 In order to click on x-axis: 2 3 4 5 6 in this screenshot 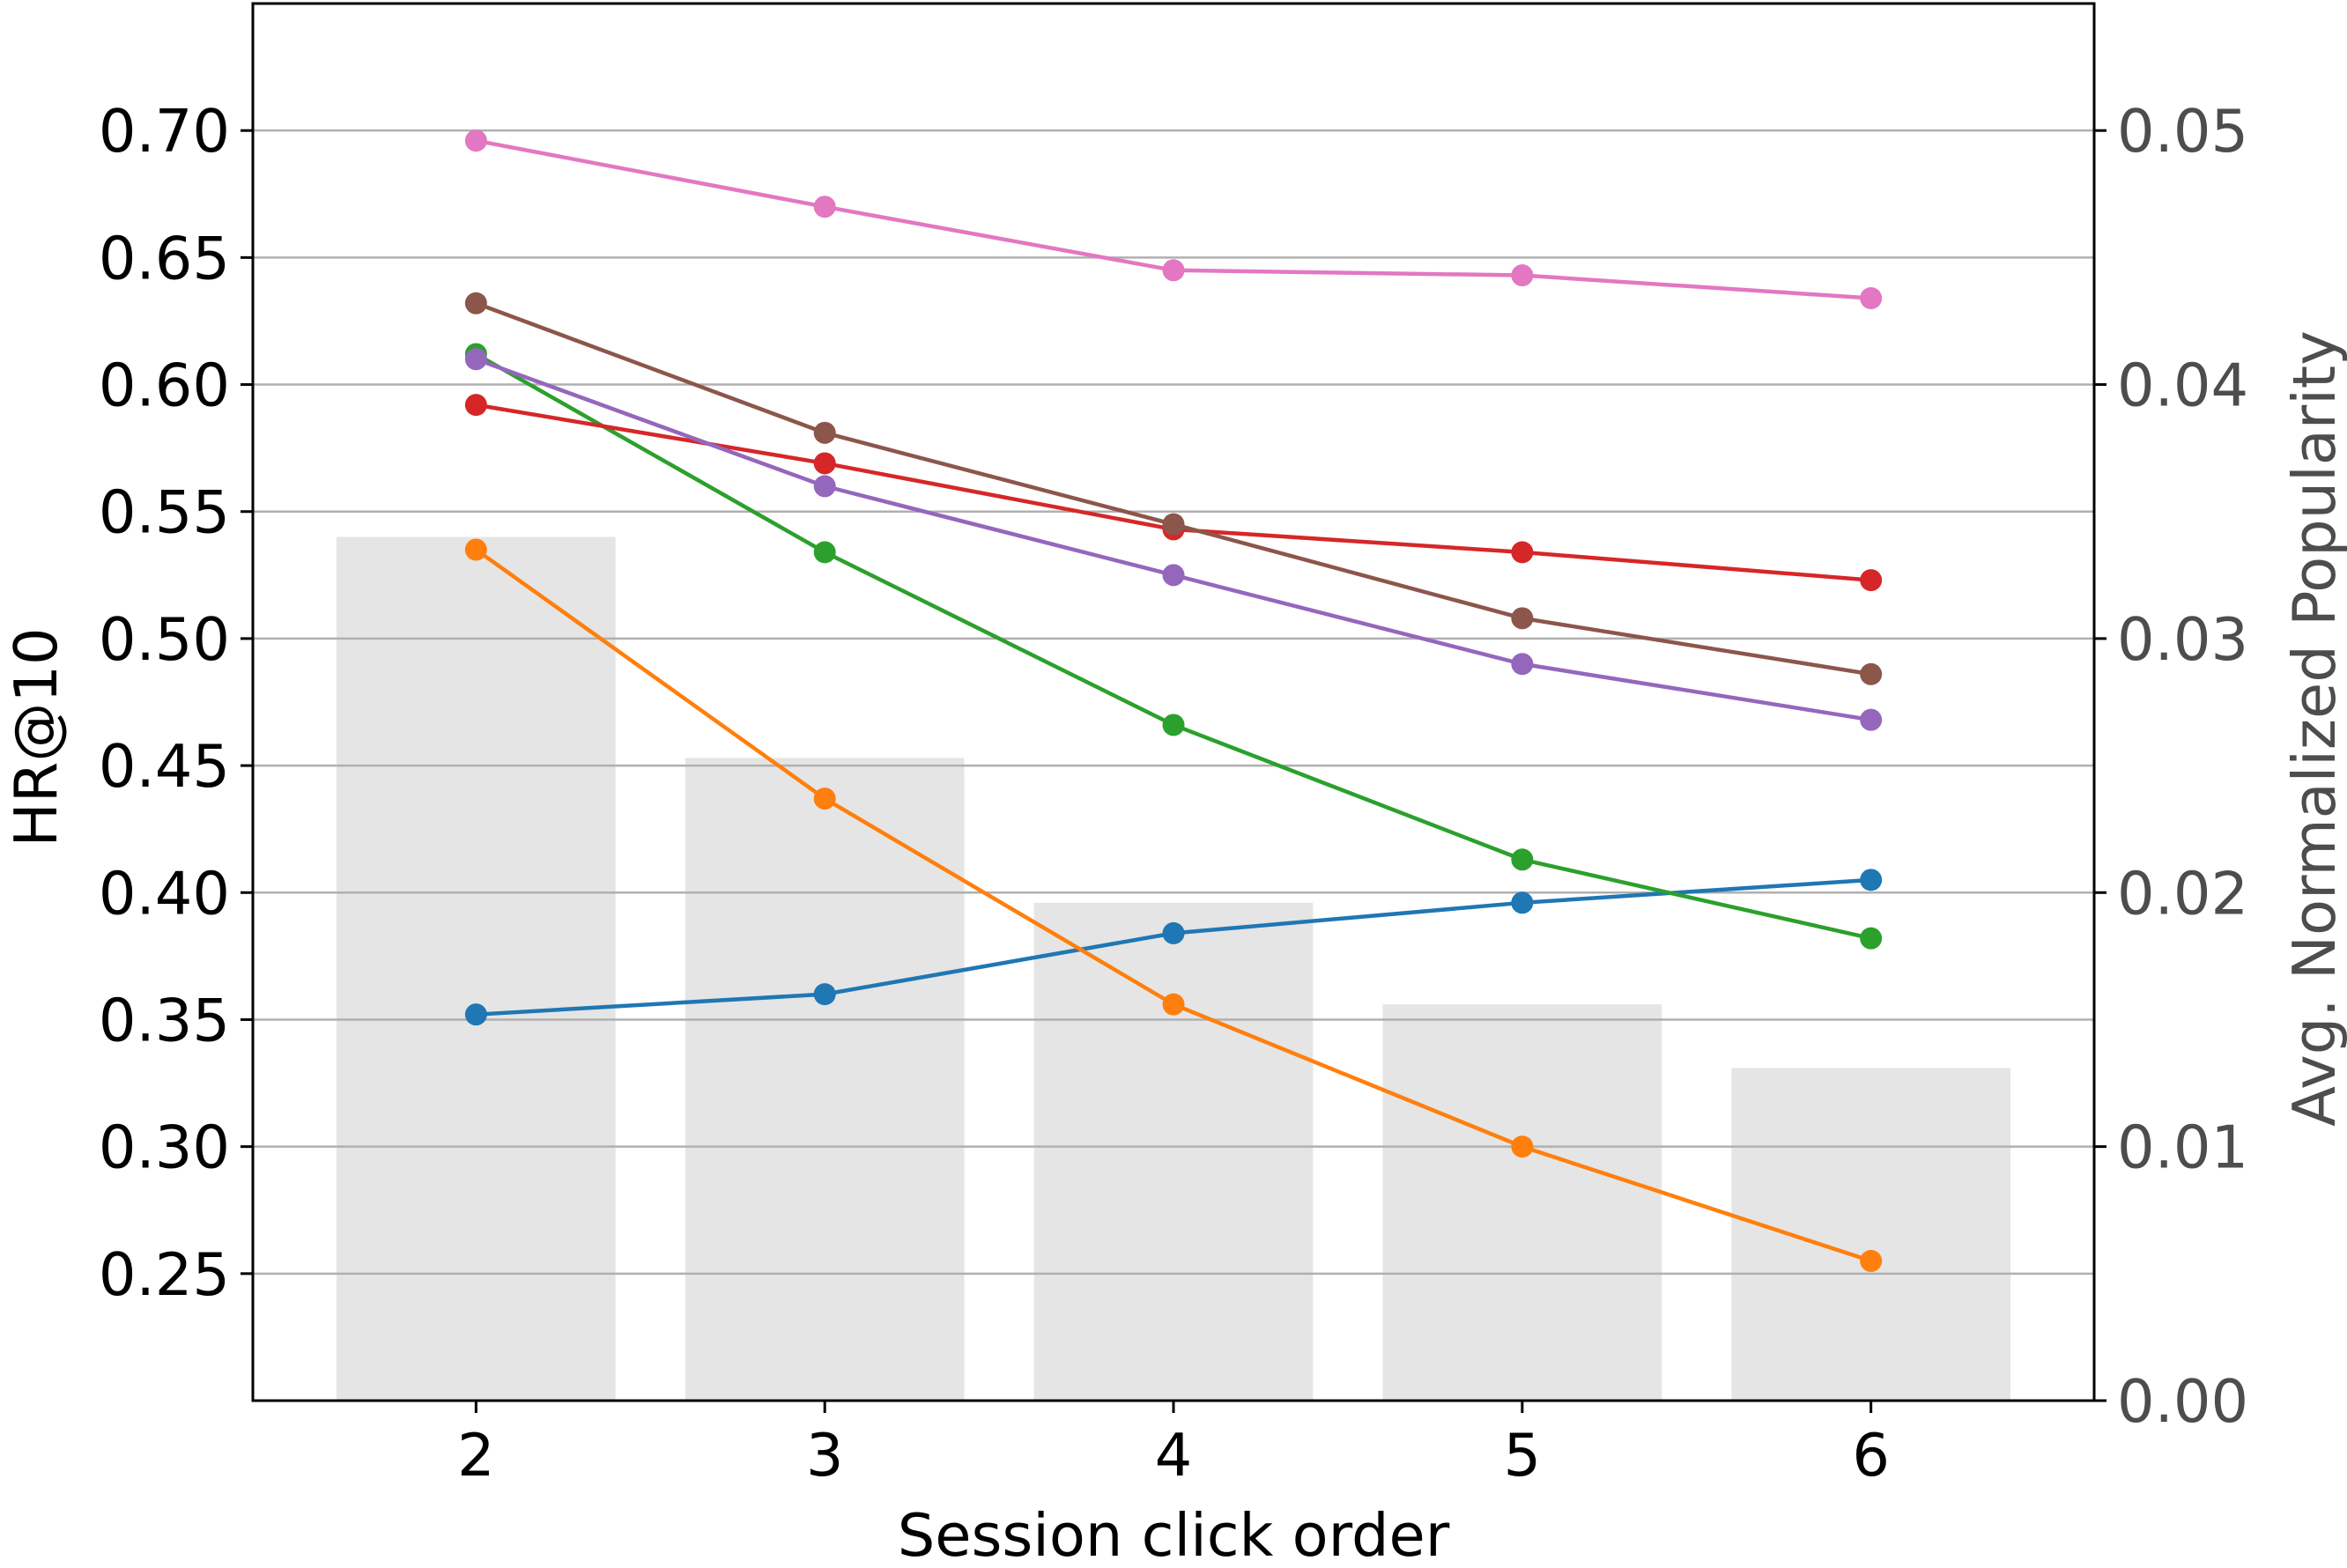, I will do `click(1174, 1445)`.